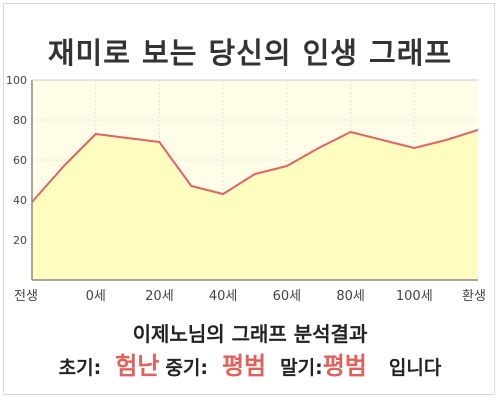 Image resolution: width=500 pixels, height=400 pixels. Describe the element at coordinates (186, 368) in the screenshot. I see `mid-label: 중기:` at that location.